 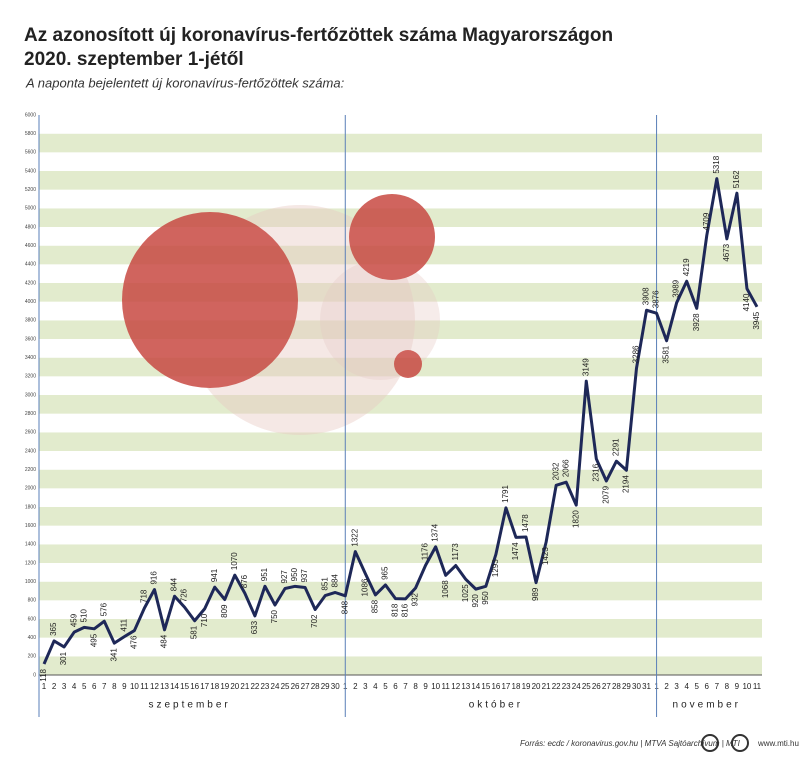 What do you see at coordinates (32, 638) in the screenshot?
I see `y-tick-label: 400` at bounding box center [32, 638].